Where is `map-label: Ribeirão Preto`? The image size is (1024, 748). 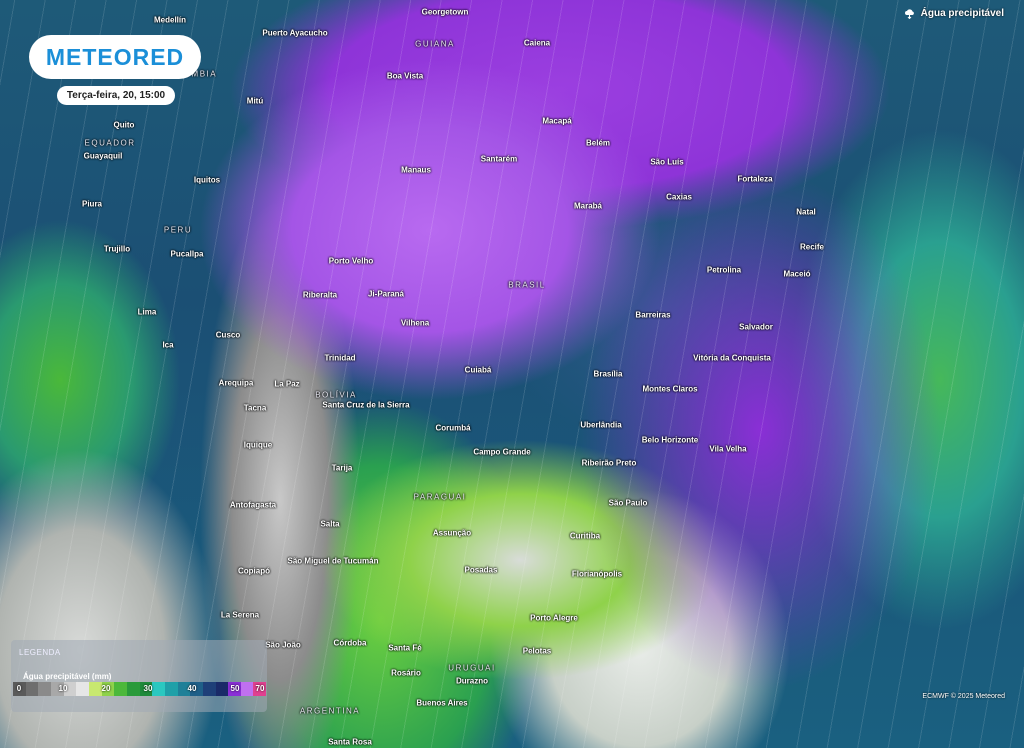
map-label: Ribeirão Preto is located at coordinates (609, 463).